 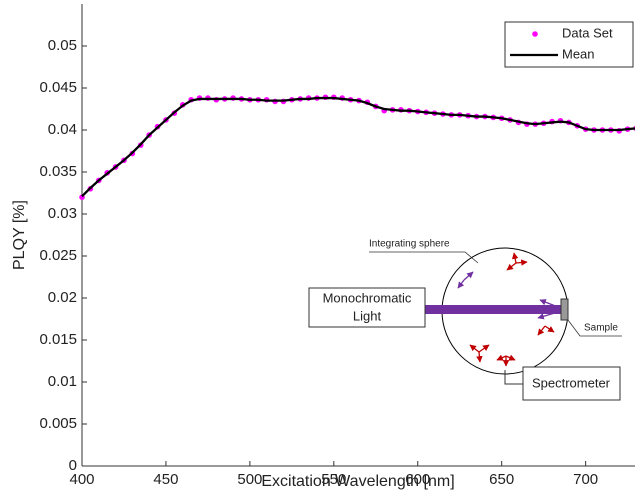 What do you see at coordinates (508, 295) in the screenshot?
I see `reflect-arrows` at bounding box center [508, 295].